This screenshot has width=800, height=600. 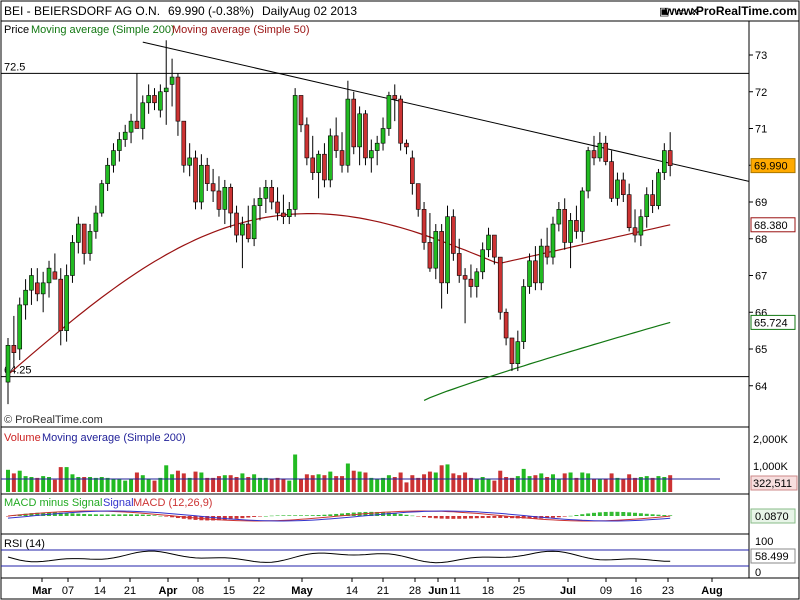 What do you see at coordinates (519, 591) in the screenshot?
I see `date-label-15: 25` at bounding box center [519, 591].